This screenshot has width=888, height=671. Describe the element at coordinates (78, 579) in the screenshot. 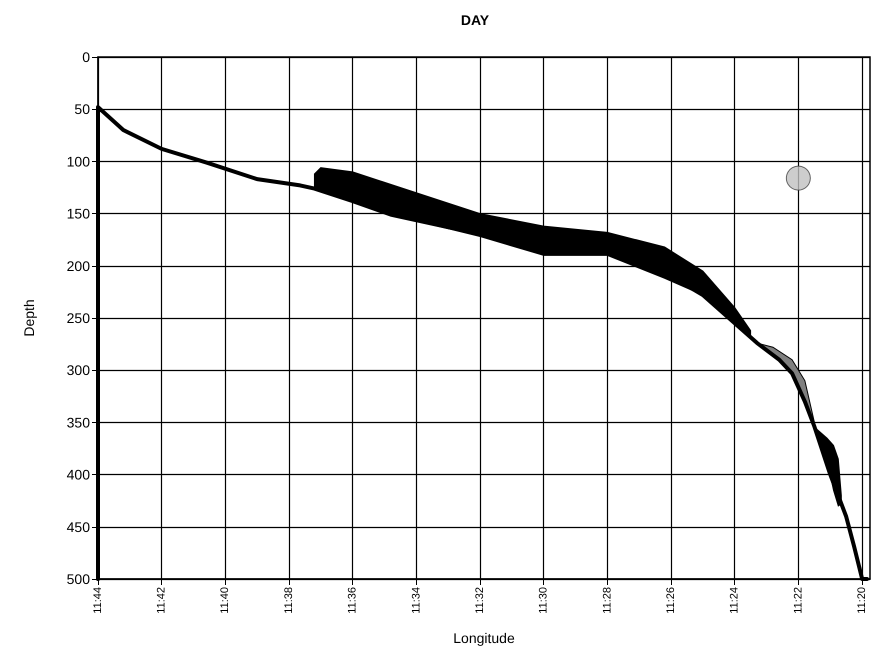

I see `y-tick-label: 500` at that location.